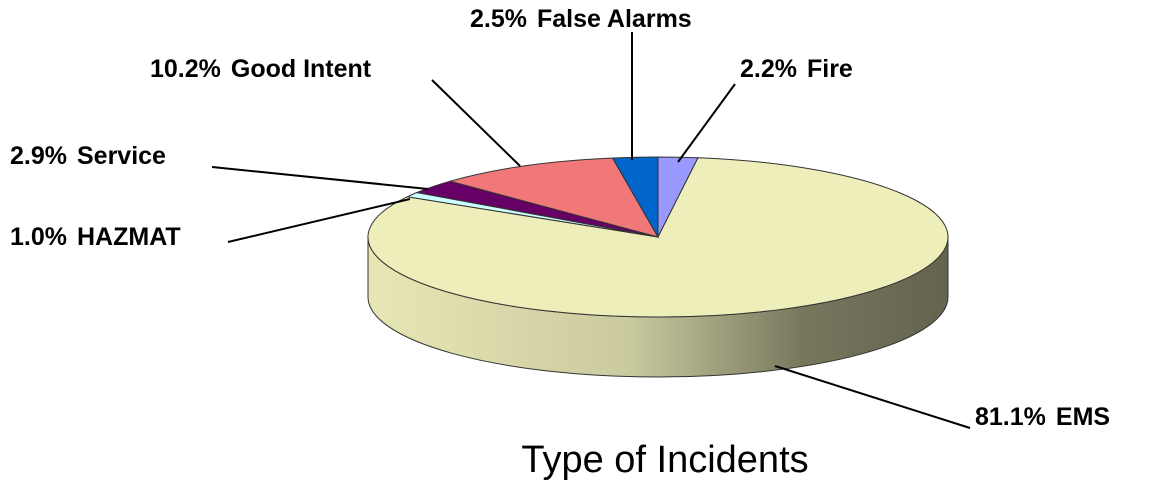 This screenshot has height=488, width=1155. I want to click on slice-label: 2.5% False Alarms, so click(581, 19).